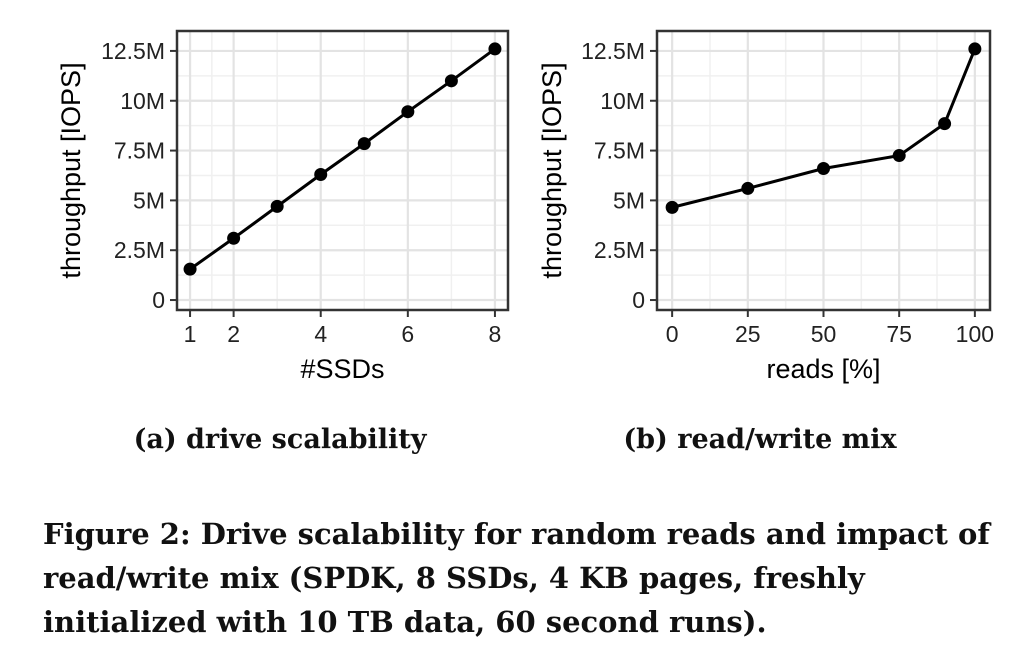  Describe the element at coordinates (280, 439) in the screenshot. I see `subcaption-a: (a) drive scalability` at that location.